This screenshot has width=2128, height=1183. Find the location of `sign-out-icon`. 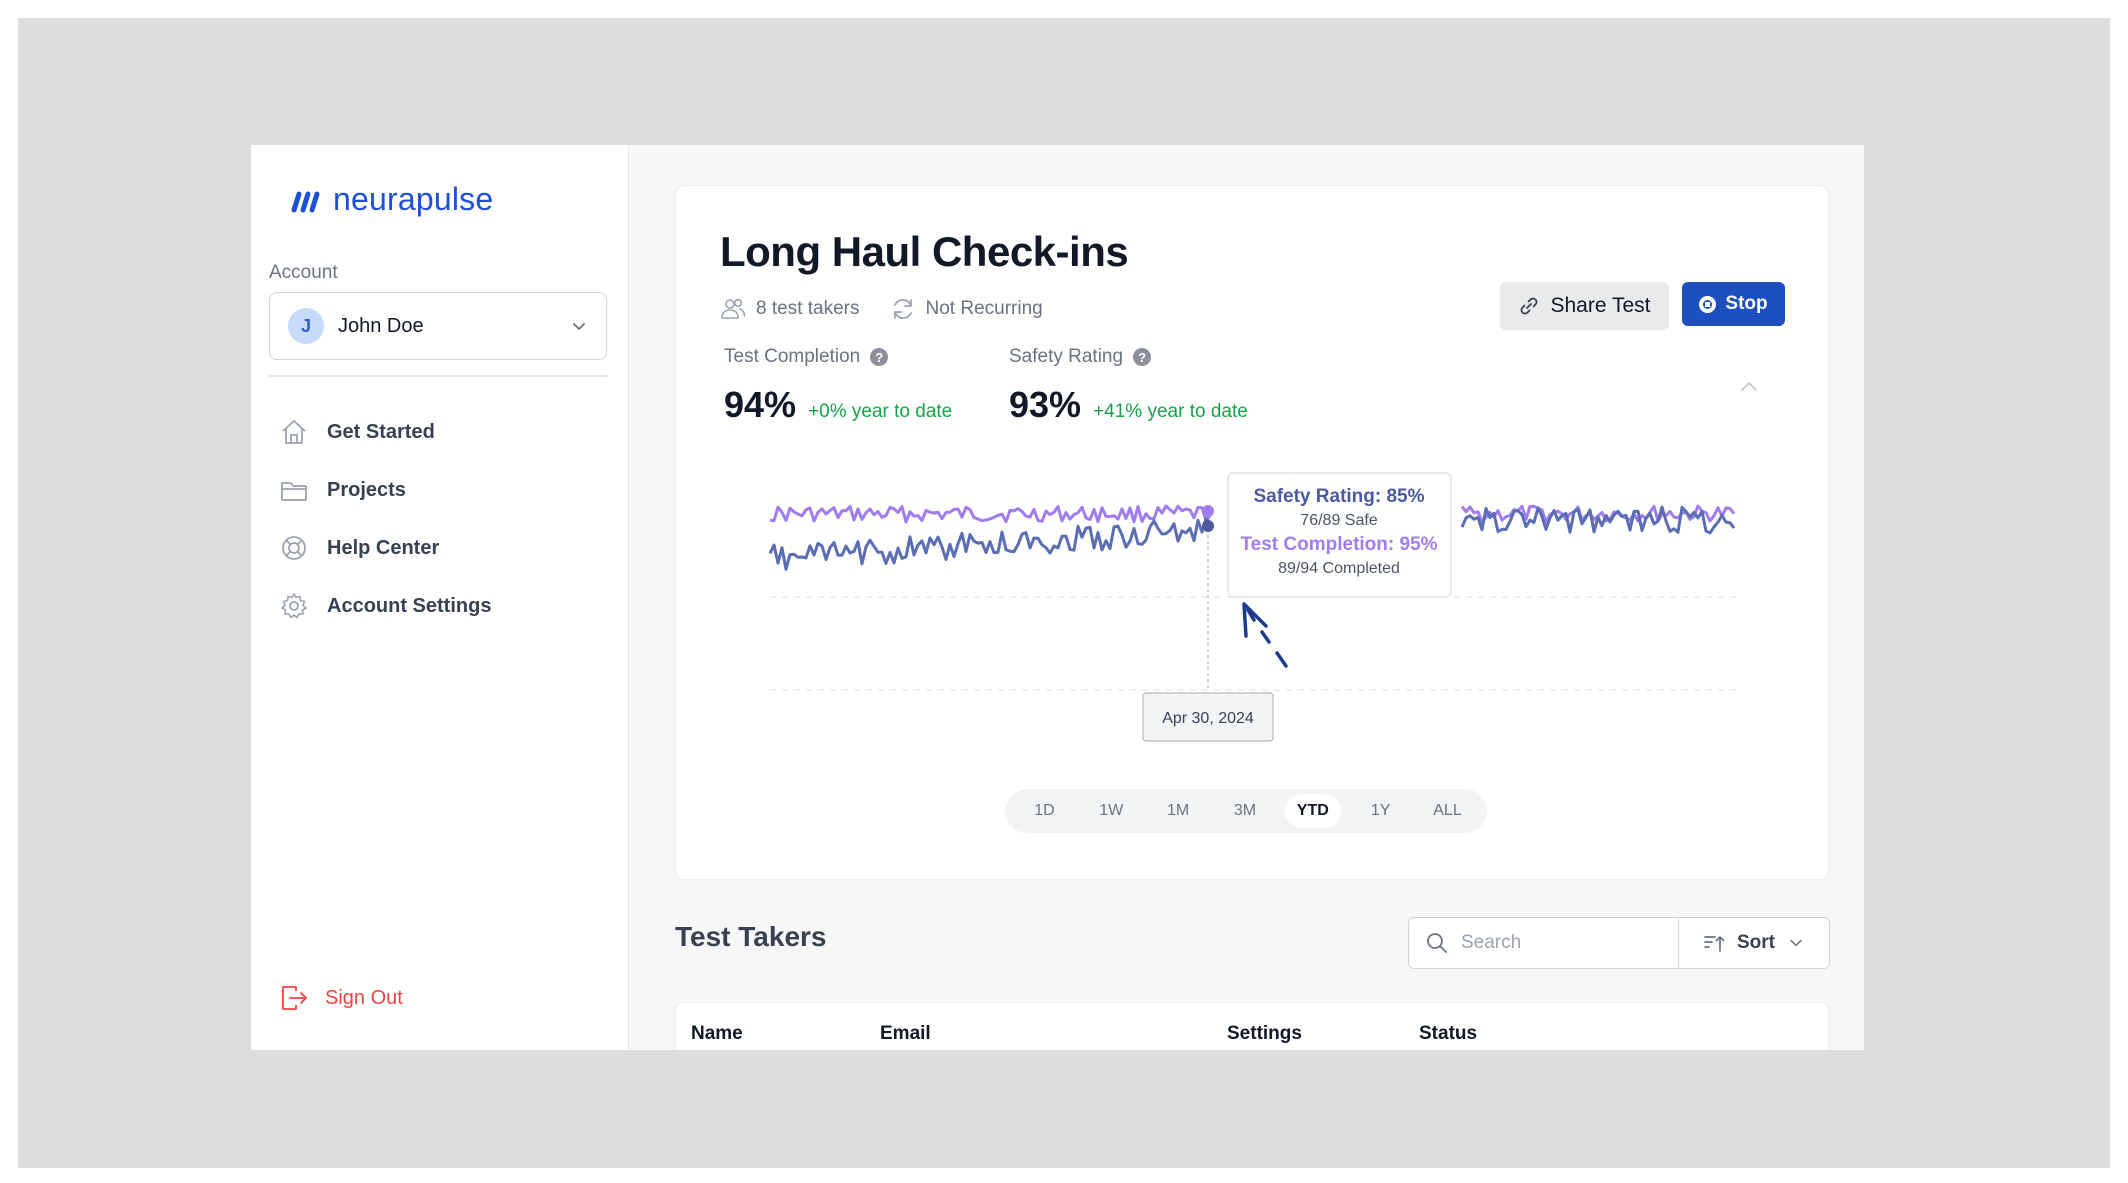

sign-out-icon is located at coordinates (294, 998).